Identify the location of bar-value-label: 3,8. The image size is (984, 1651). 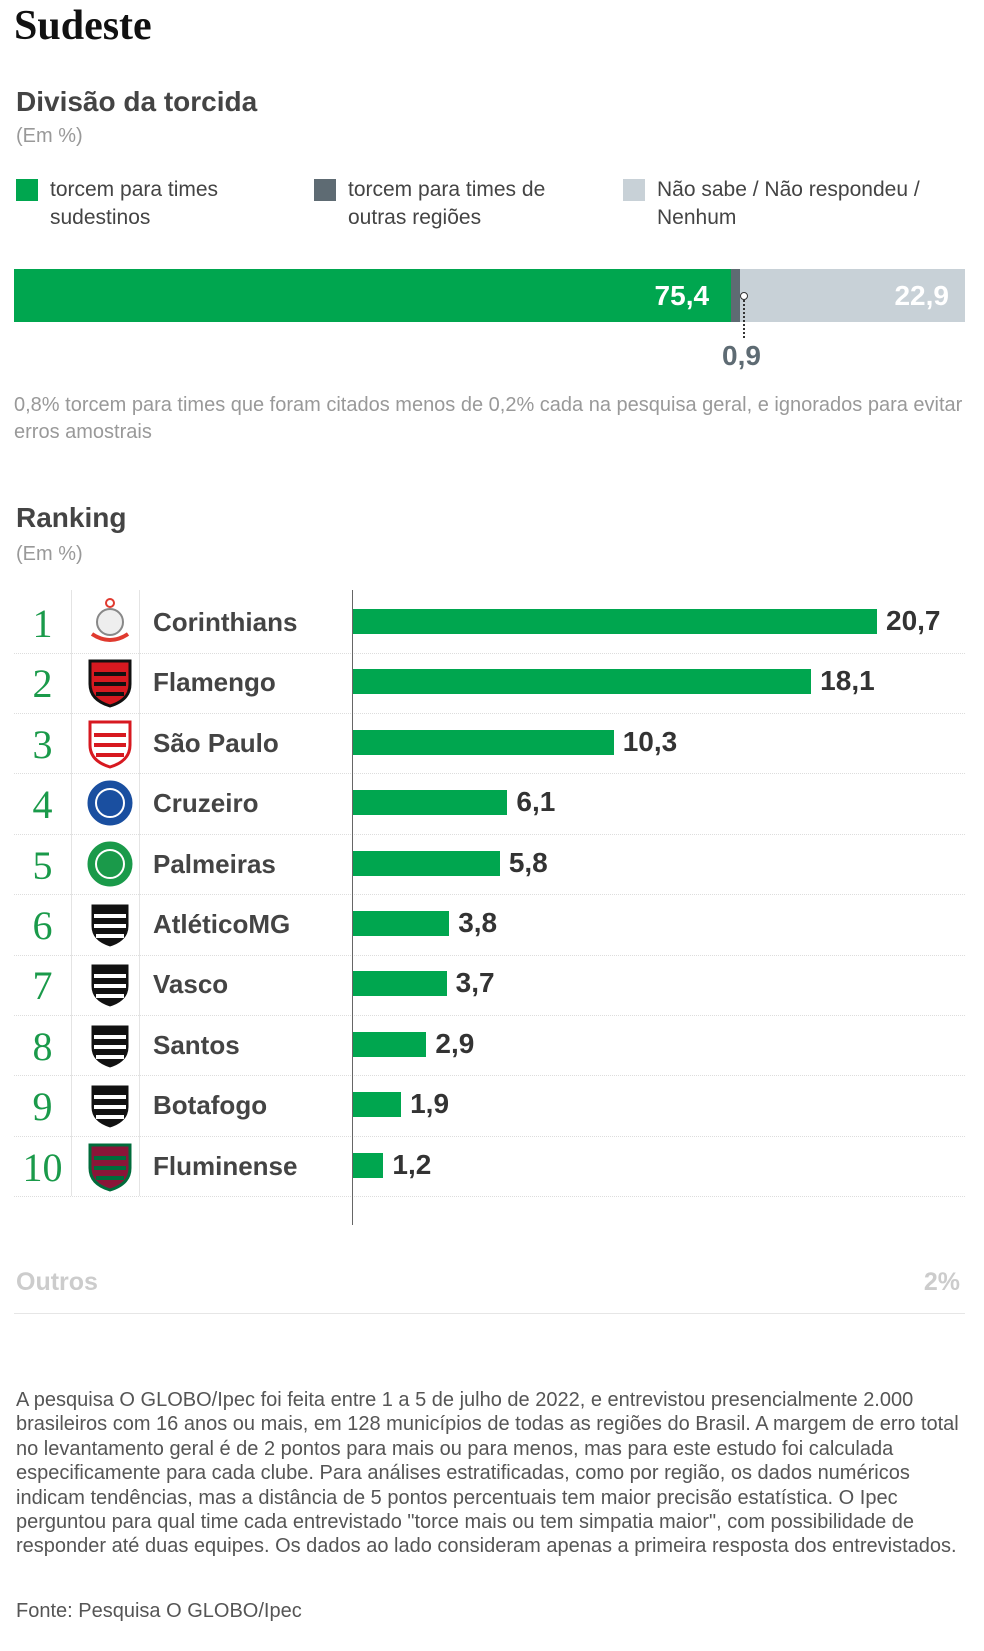
(478, 922).